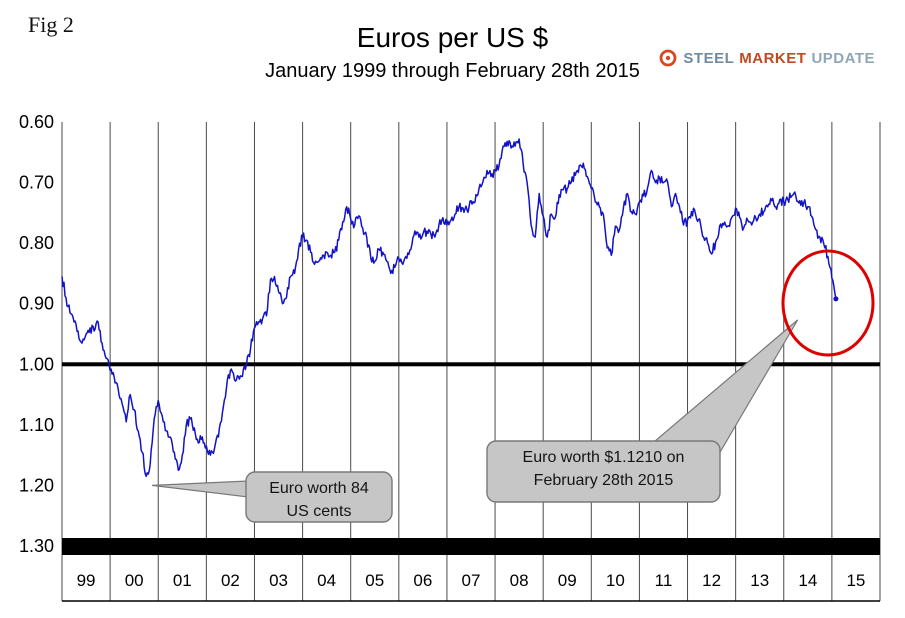 The height and width of the screenshot is (618, 905). I want to click on logo-text-steel: STEEL, so click(709, 58).